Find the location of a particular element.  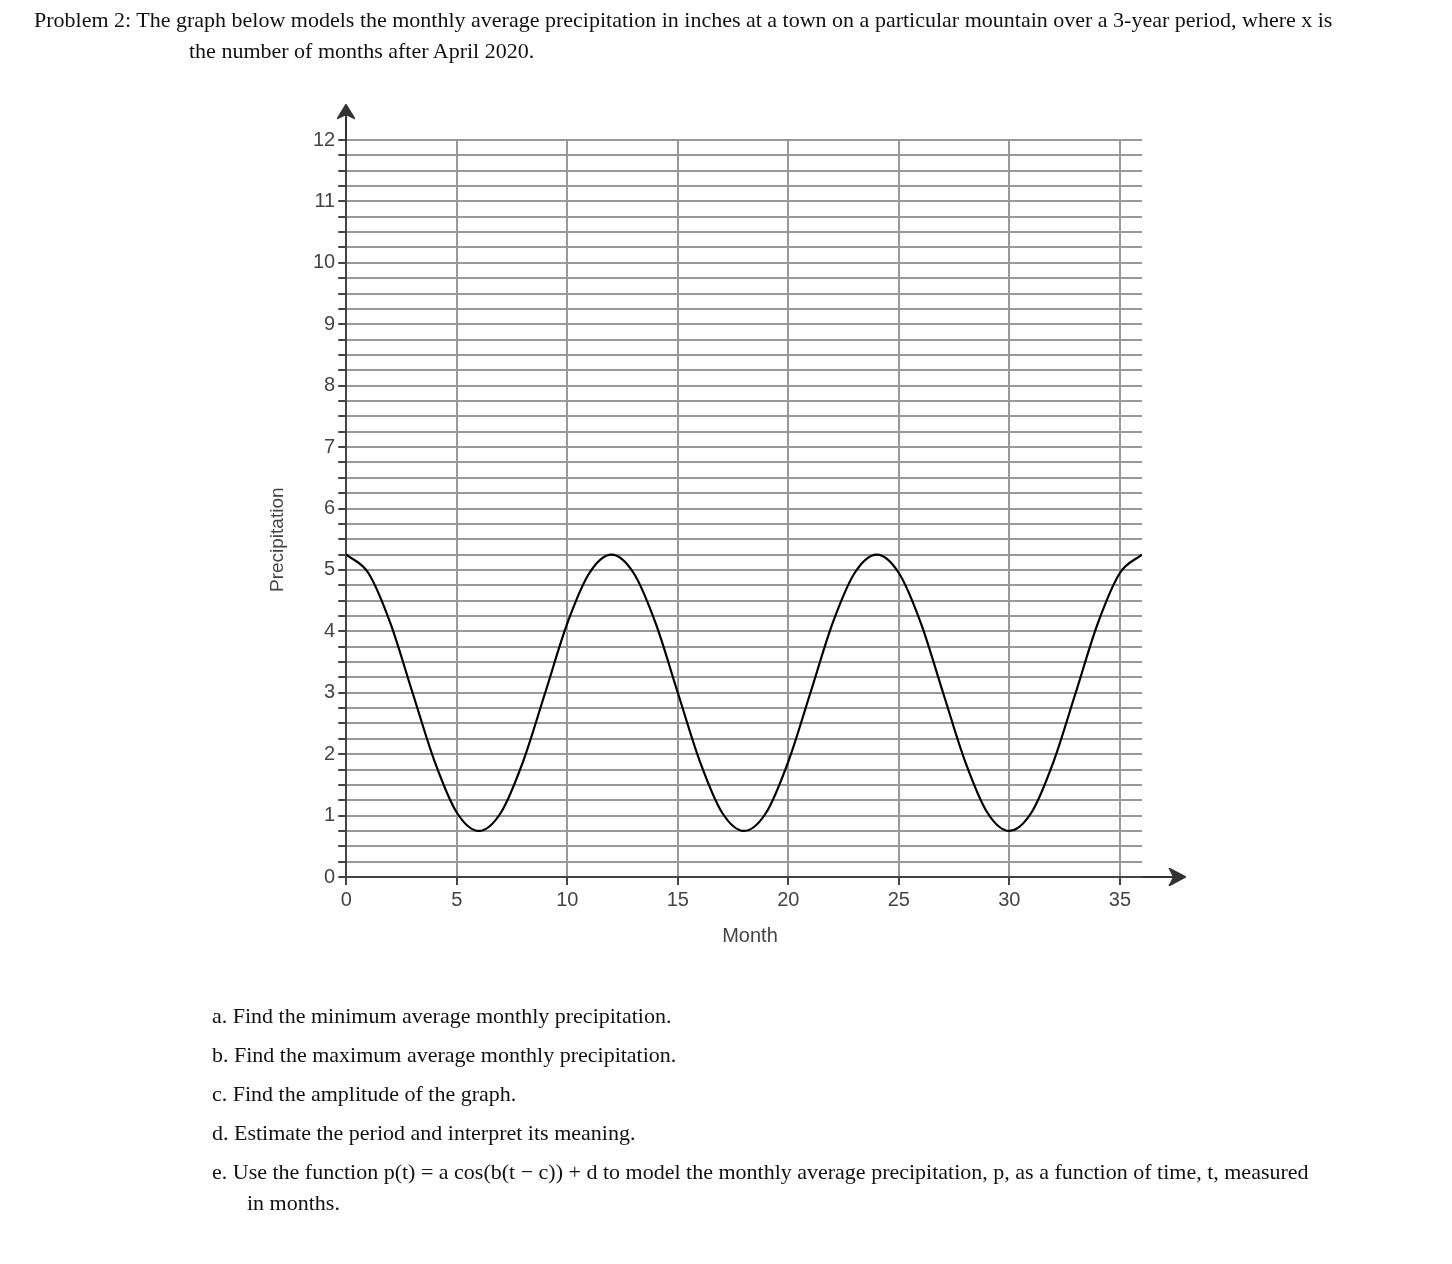

line-series is located at coordinates (744, 693).